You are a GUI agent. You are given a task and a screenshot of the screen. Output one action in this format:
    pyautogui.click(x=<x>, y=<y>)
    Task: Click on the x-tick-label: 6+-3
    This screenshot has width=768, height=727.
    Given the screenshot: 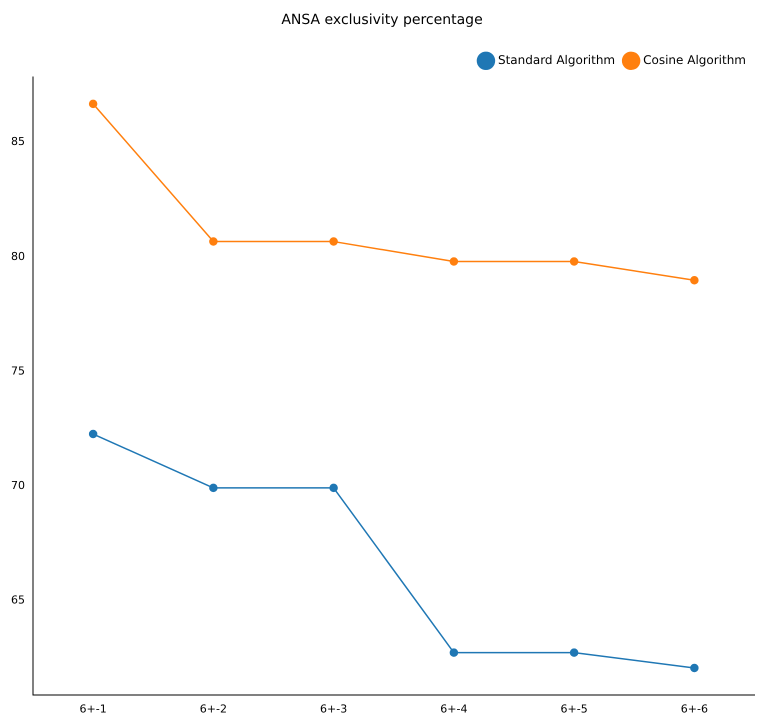 What is the action you would take?
    pyautogui.click(x=334, y=709)
    